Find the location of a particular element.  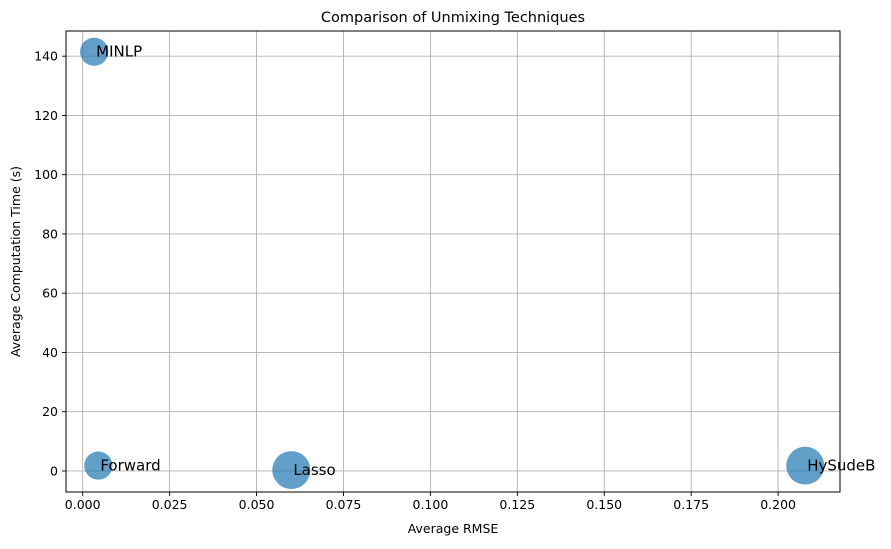

bubble-hysudeb is located at coordinates (805, 465).